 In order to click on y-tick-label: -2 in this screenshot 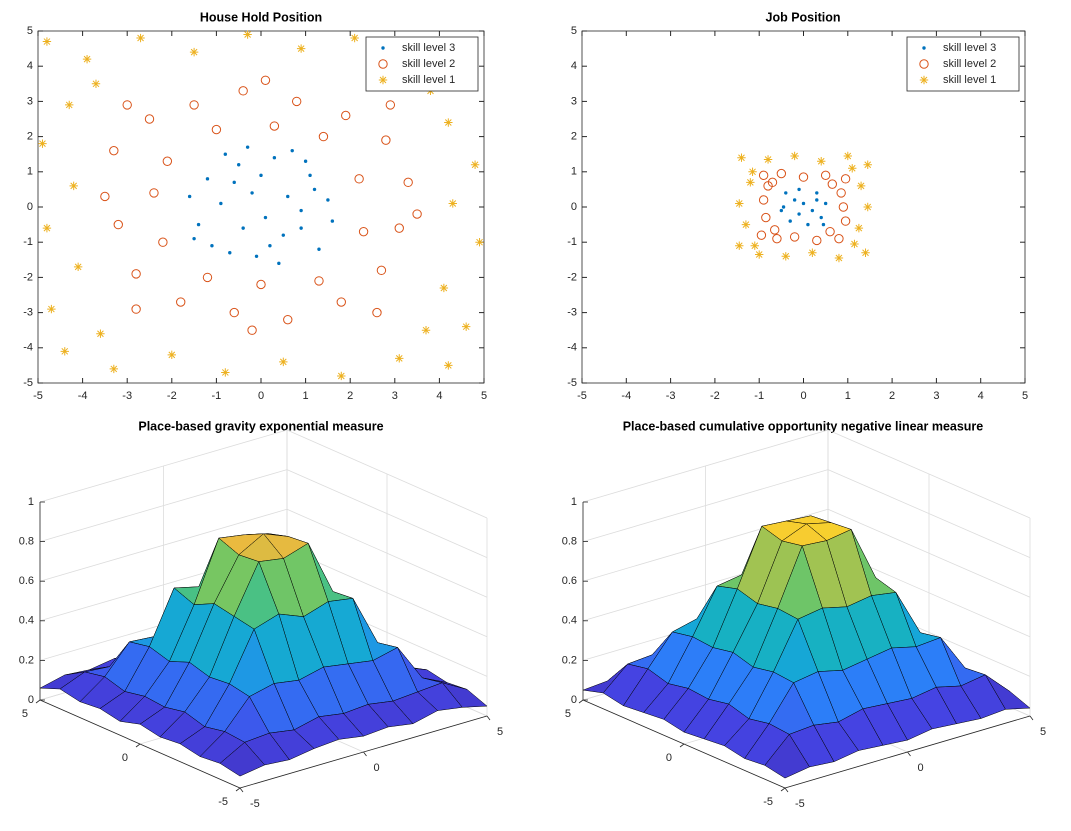, I will do `click(28, 277)`.